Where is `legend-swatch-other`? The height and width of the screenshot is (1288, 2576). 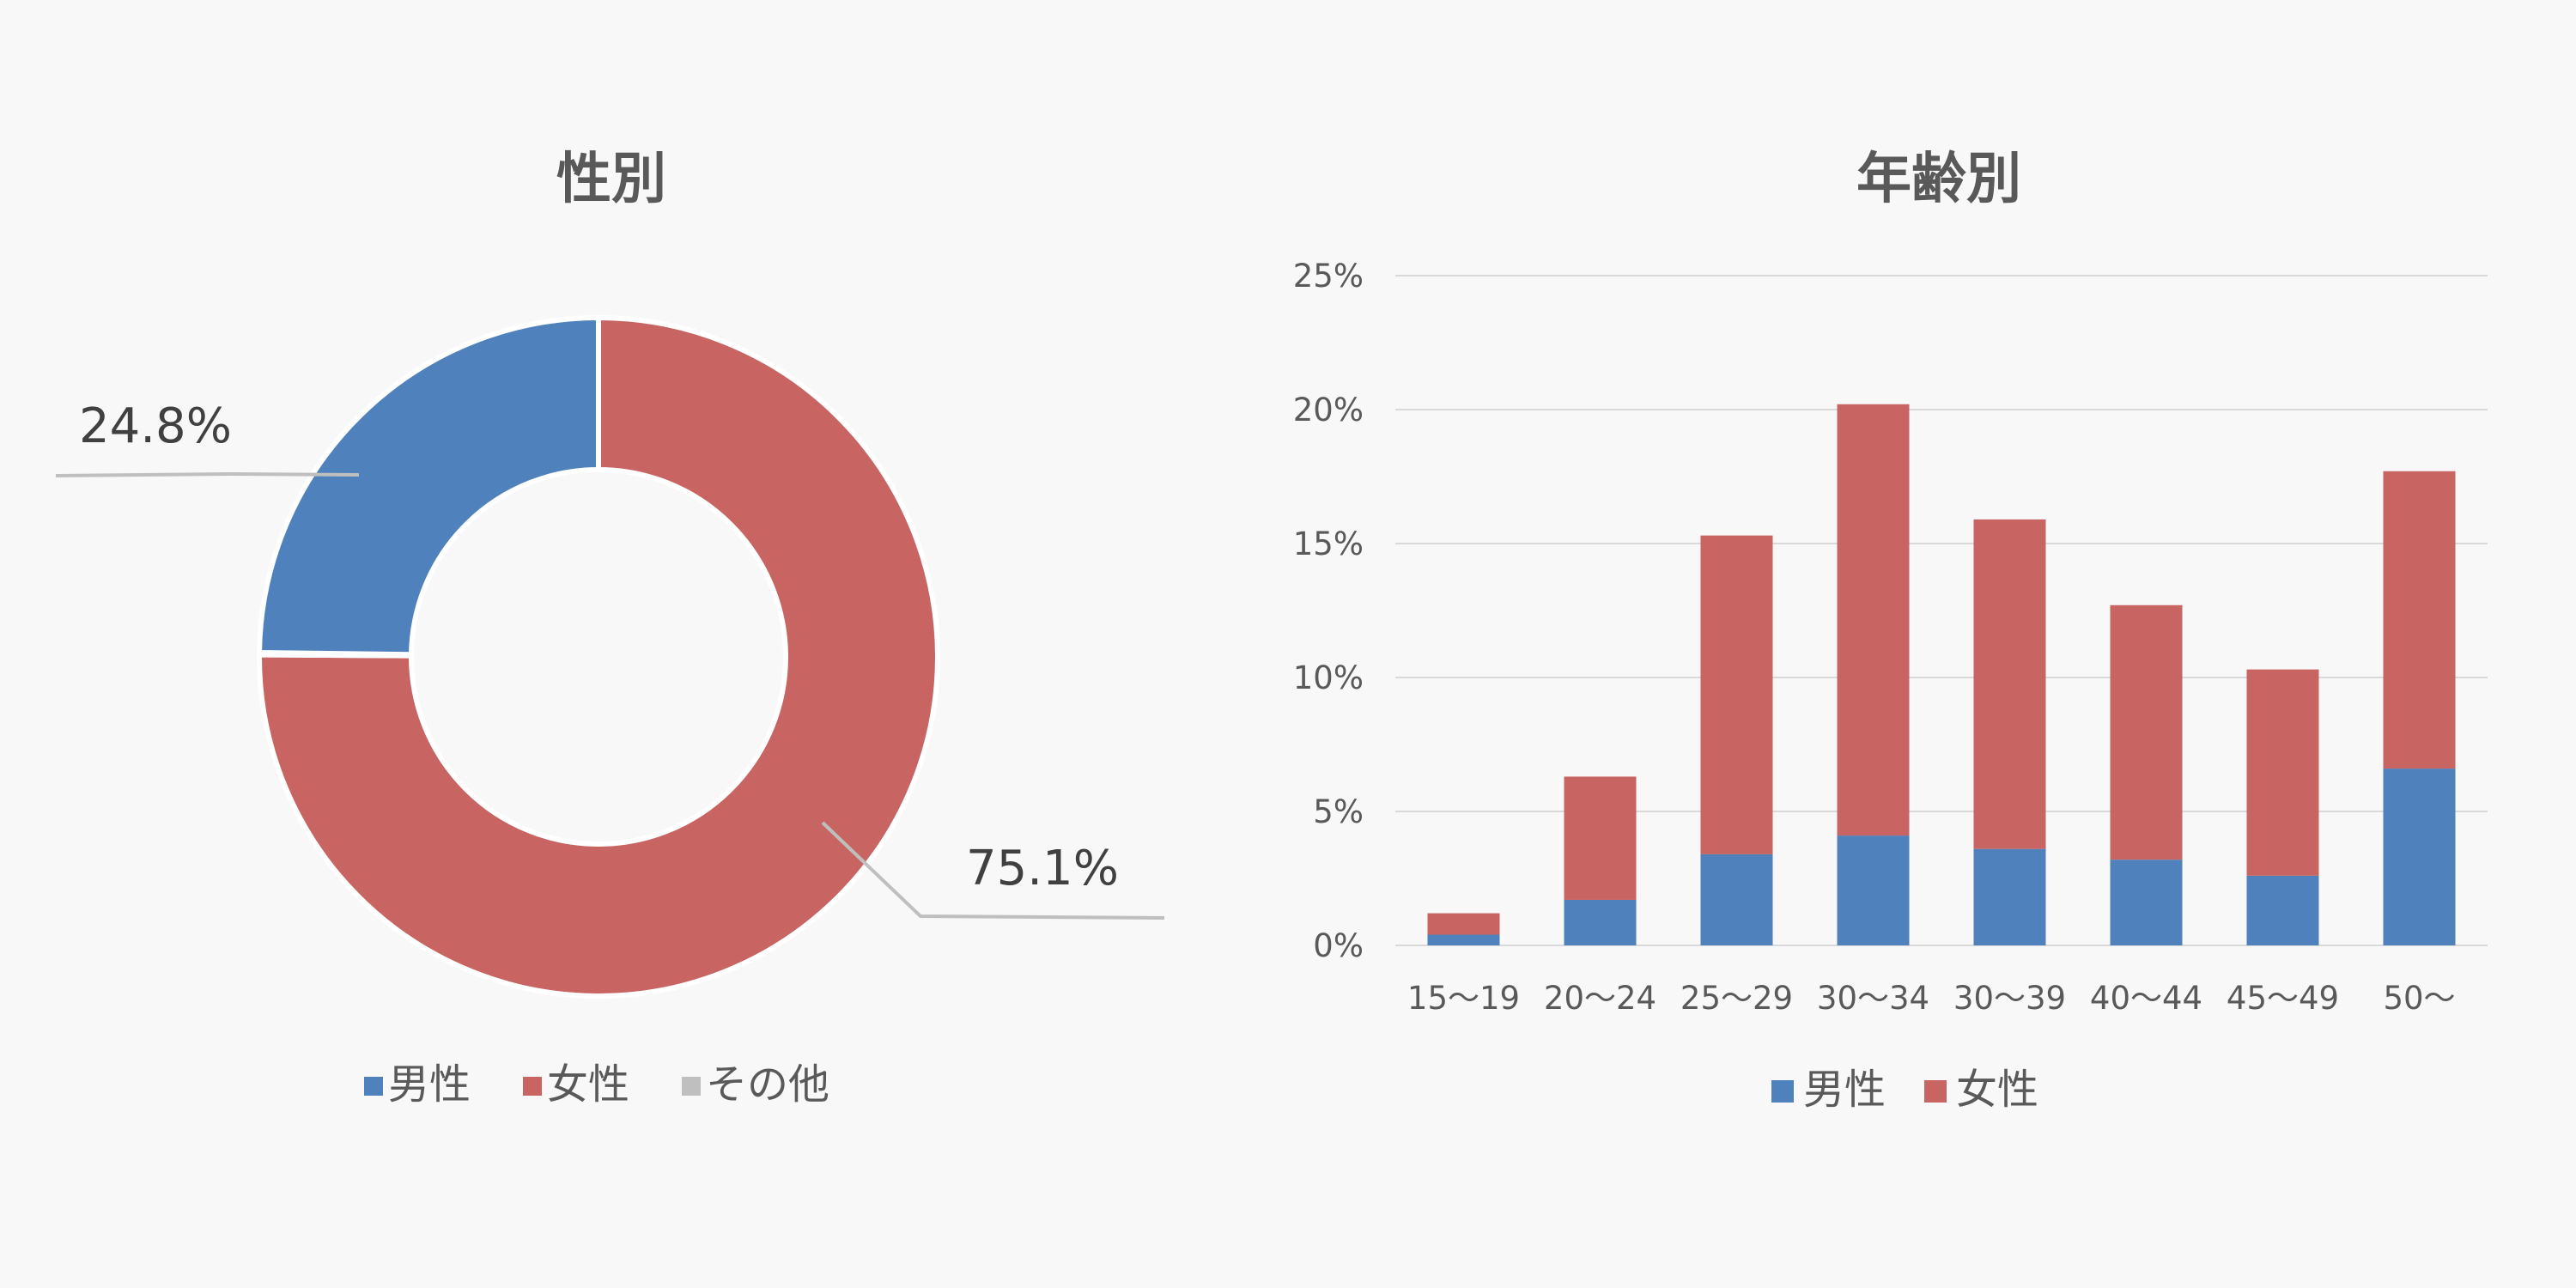
legend-swatch-other is located at coordinates (691, 1086).